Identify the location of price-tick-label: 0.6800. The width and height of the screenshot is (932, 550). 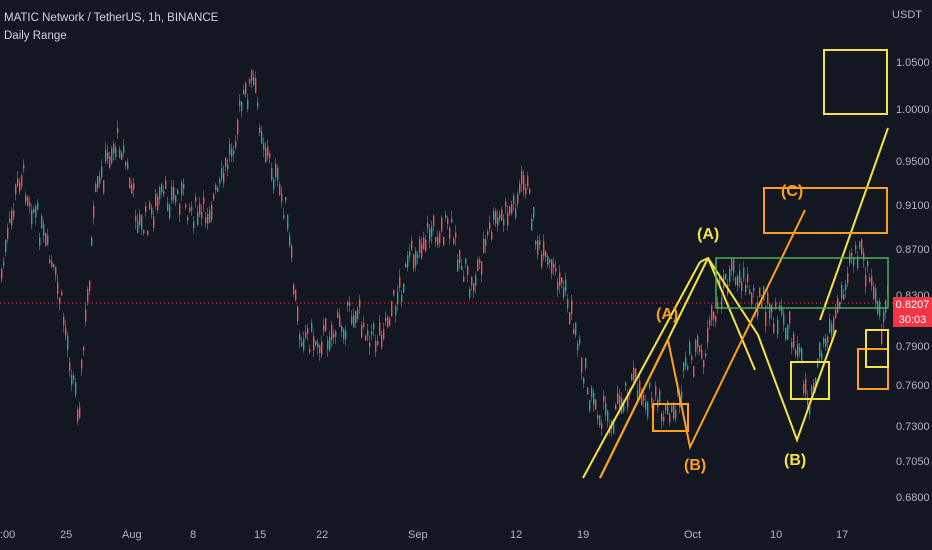
(913, 498).